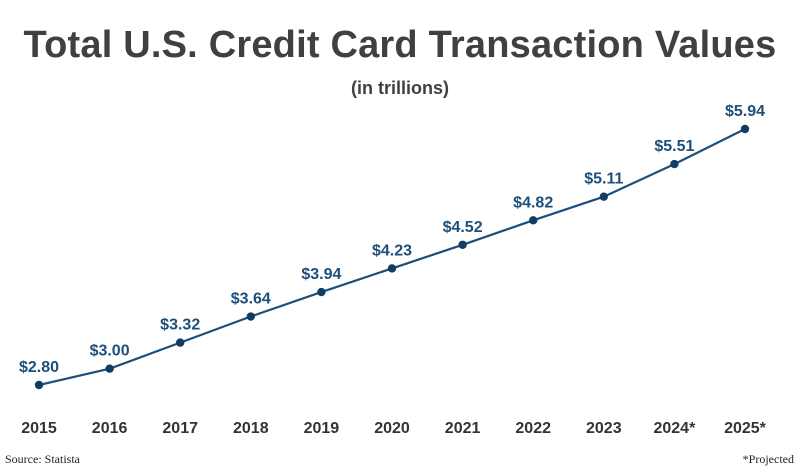 The height and width of the screenshot is (473, 800). I want to click on x-tick-label-2017: 2017, so click(180, 428).